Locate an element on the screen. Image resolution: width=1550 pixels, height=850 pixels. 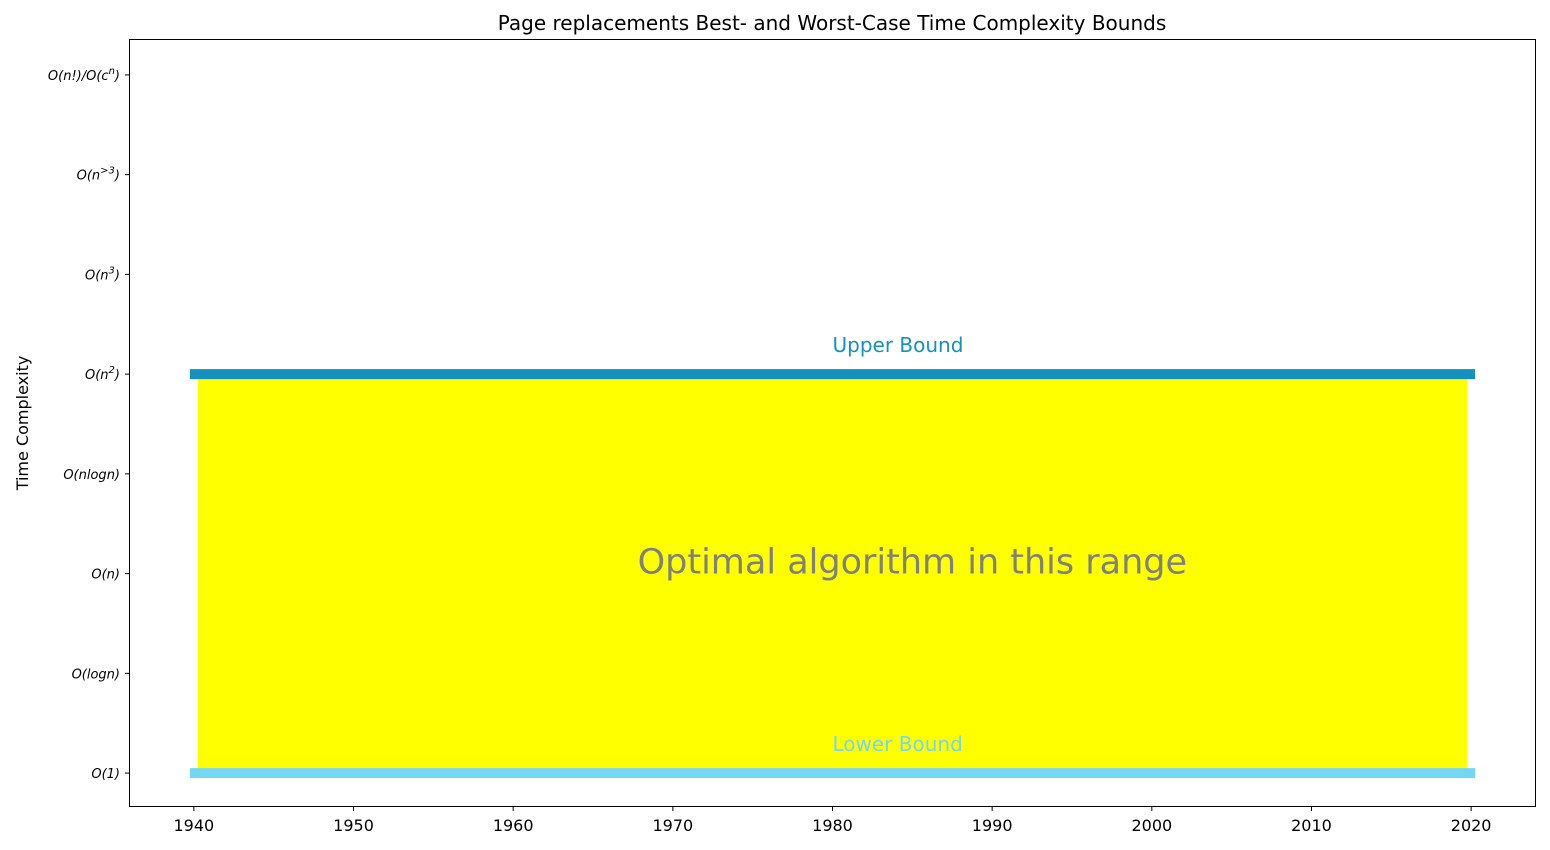
y-tick-label: O(n3) is located at coordinates (102, 274).